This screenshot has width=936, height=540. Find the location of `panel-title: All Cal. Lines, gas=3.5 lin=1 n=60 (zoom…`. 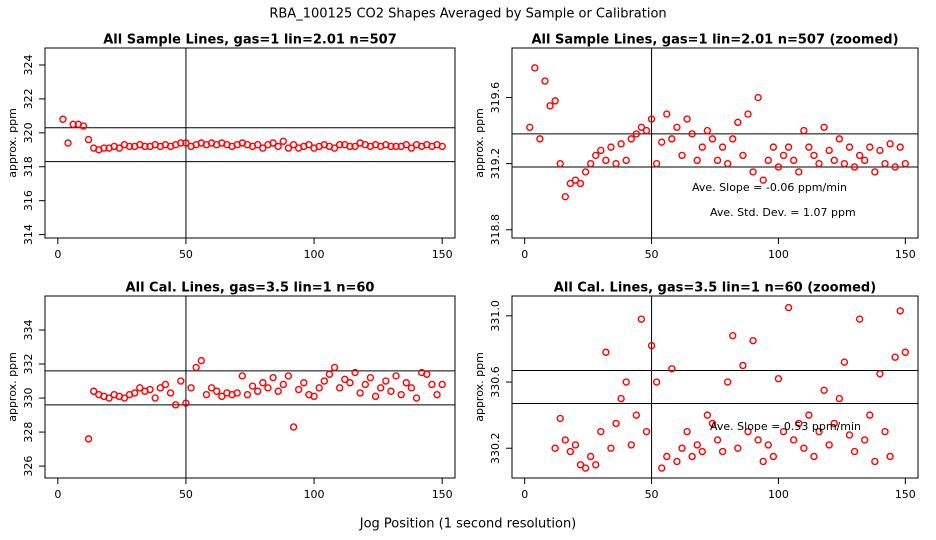

panel-title: All Cal. Lines, gas=3.5 lin=1 n=60 (zoom… is located at coordinates (715, 288).